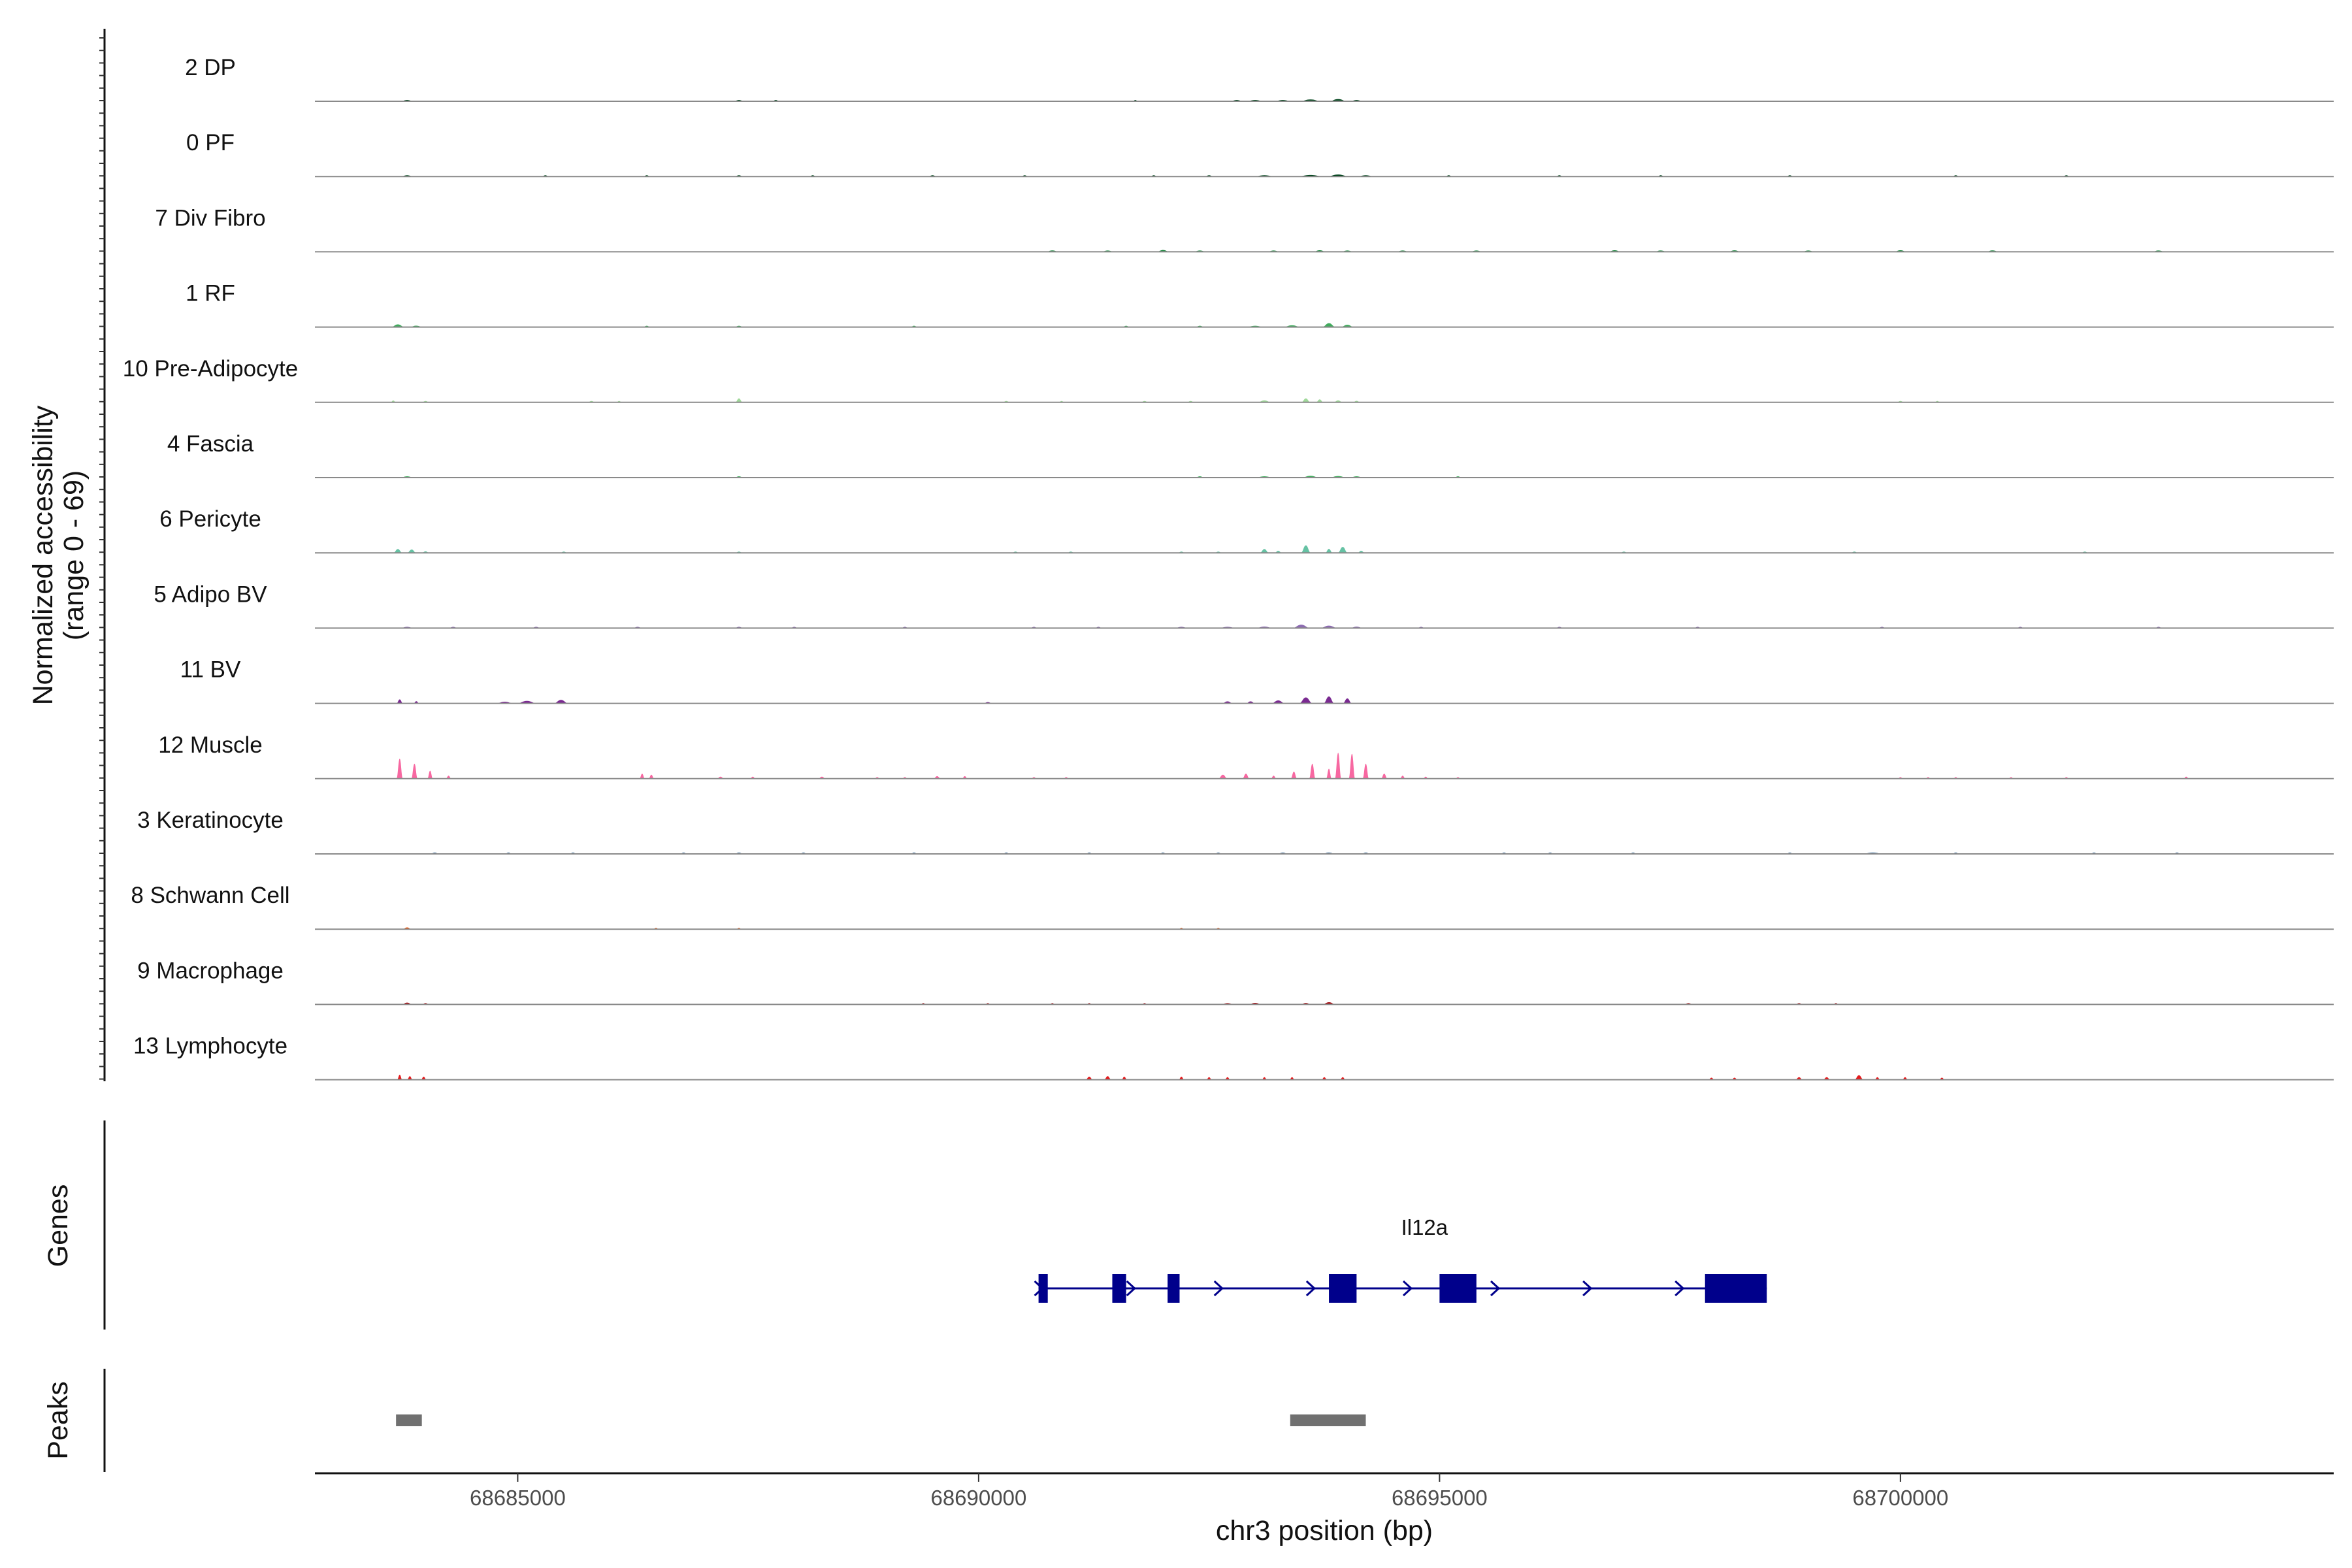  I want to click on track-label: 3 Keratinocyte, so click(210, 820).